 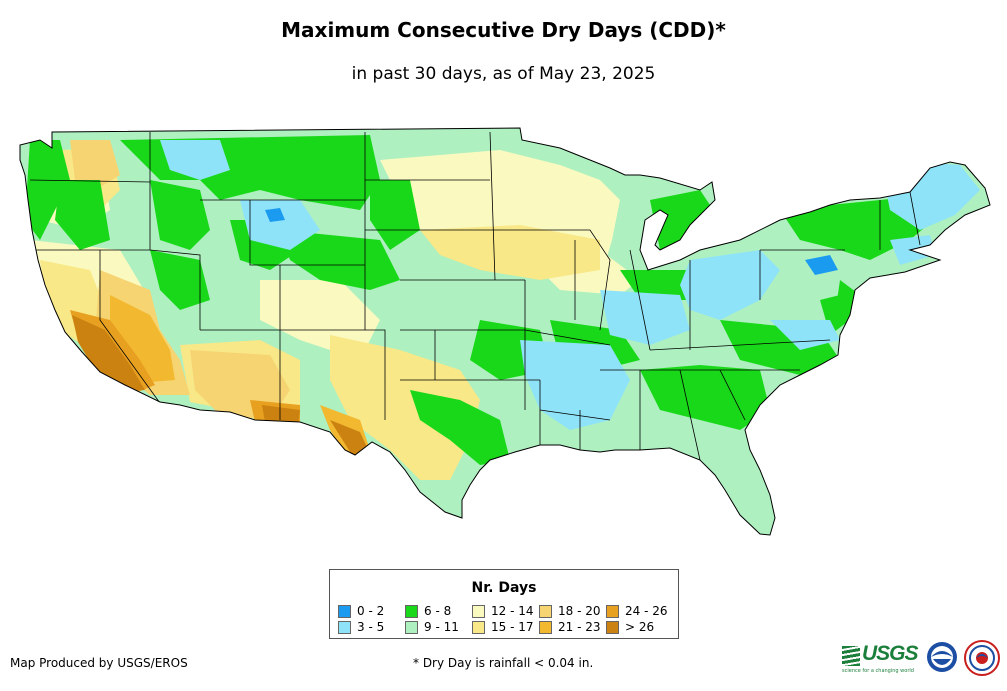 What do you see at coordinates (503, 74) in the screenshot?
I see `map-subtitle: in past 30 days, as of May 23, 2025` at bounding box center [503, 74].